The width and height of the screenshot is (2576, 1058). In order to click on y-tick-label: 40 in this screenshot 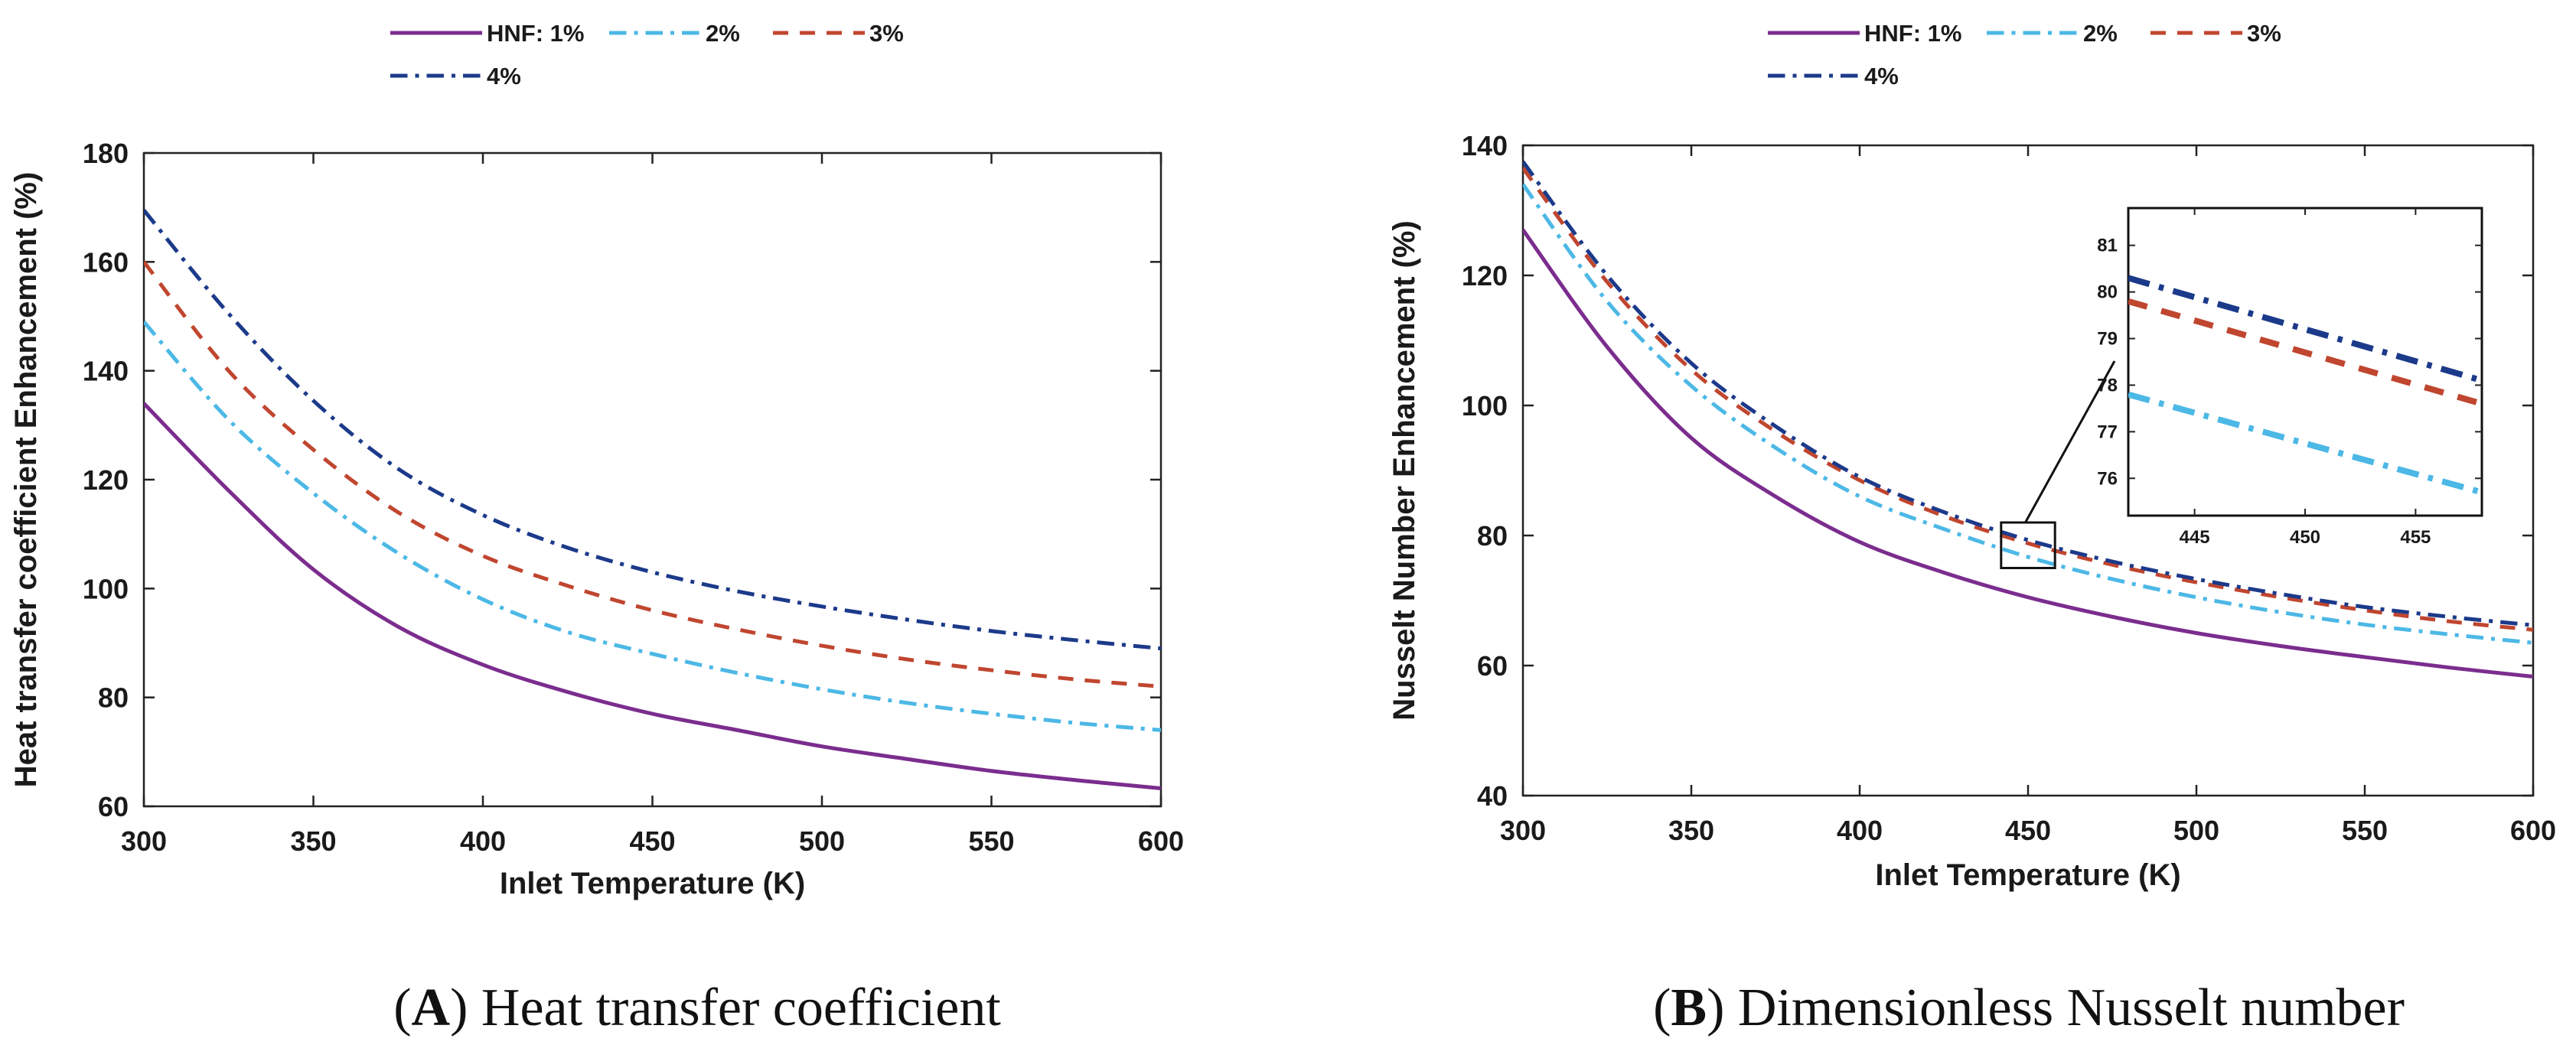, I will do `click(1492, 796)`.